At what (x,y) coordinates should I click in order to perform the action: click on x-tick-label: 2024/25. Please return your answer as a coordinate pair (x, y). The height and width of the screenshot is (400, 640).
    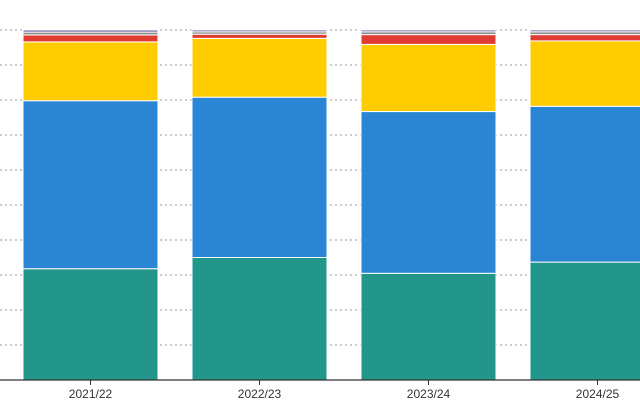
    Looking at the image, I should click on (598, 393).